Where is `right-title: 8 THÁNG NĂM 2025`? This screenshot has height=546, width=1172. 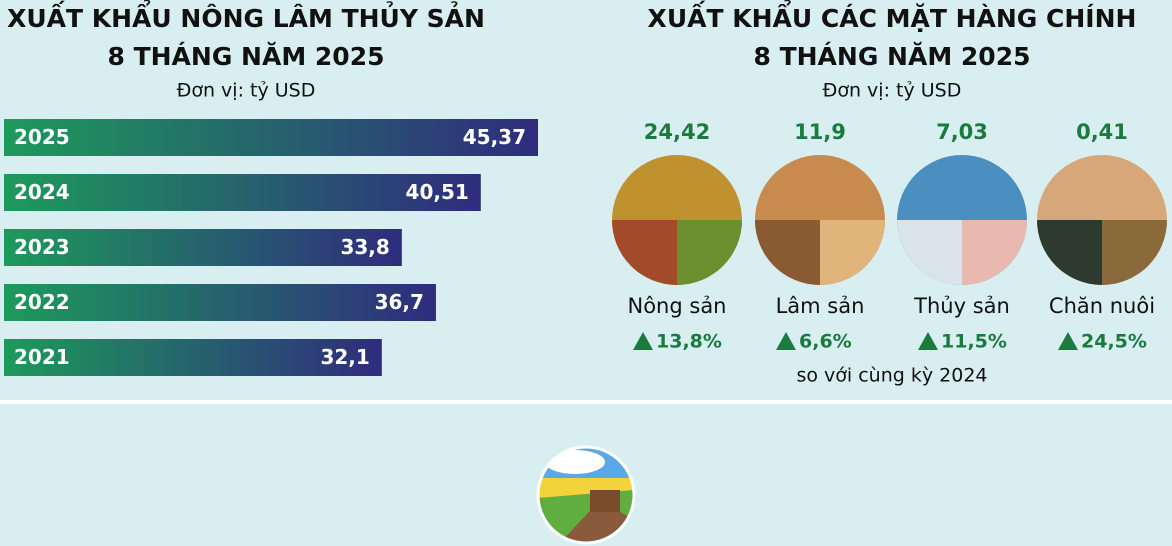
right-title: 8 THÁNG NĂM 2025 is located at coordinates (891, 56).